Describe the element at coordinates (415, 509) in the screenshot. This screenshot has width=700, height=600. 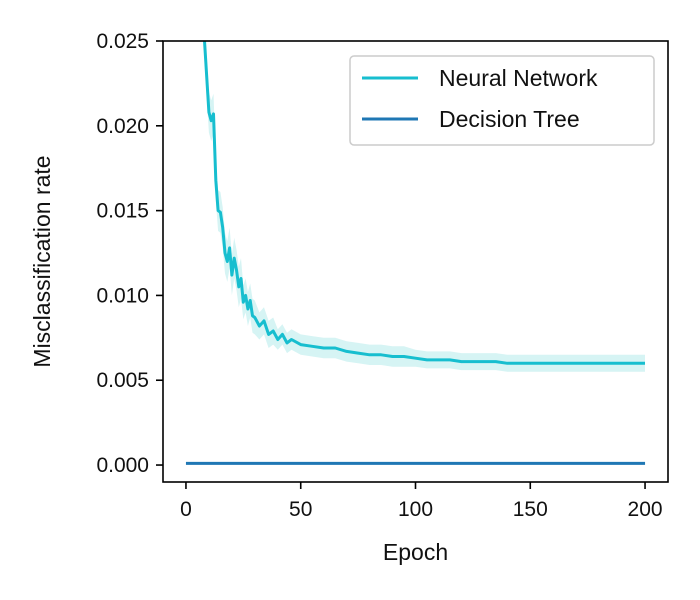
I see `x-tick-label: 100` at that location.